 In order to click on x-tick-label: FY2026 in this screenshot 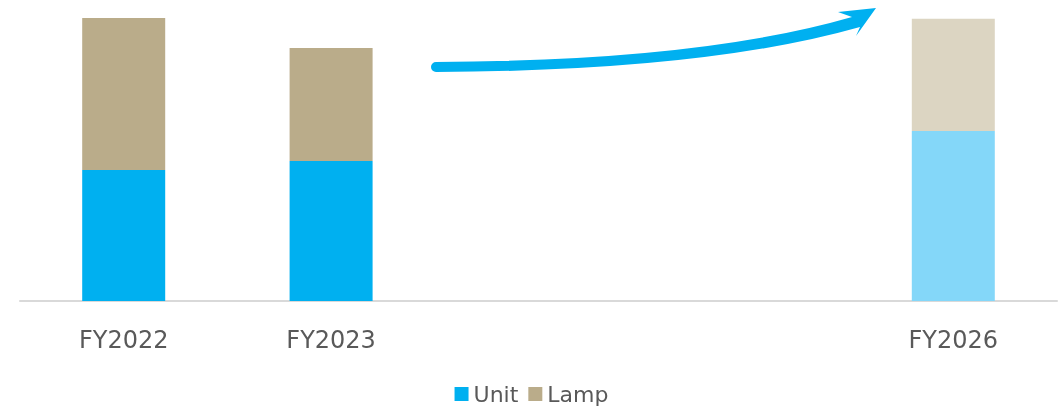, I will do `click(953, 340)`.